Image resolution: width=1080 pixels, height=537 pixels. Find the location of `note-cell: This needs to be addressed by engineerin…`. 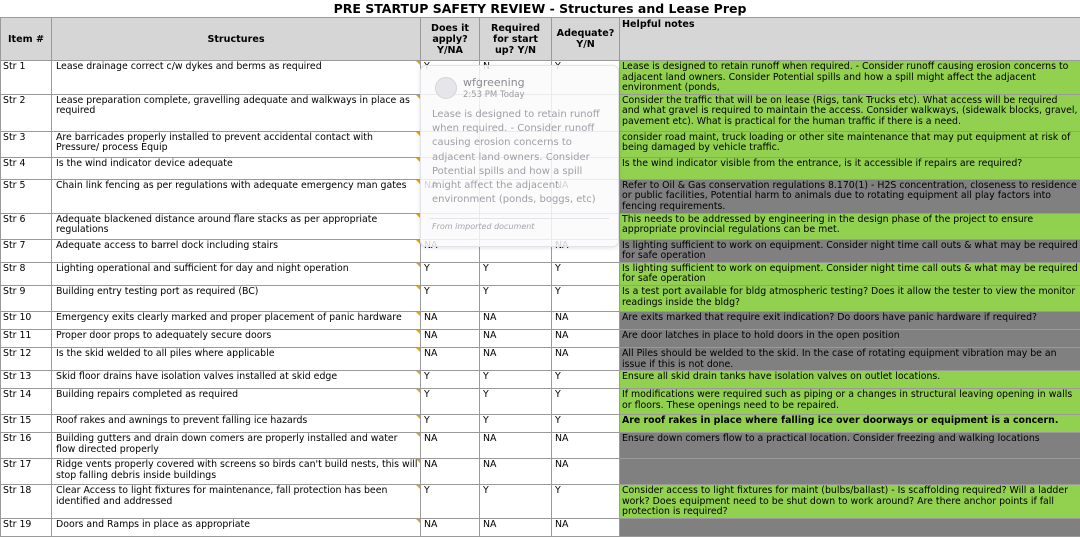

note-cell: This needs to be addressed by engineerin… is located at coordinates (850, 226).